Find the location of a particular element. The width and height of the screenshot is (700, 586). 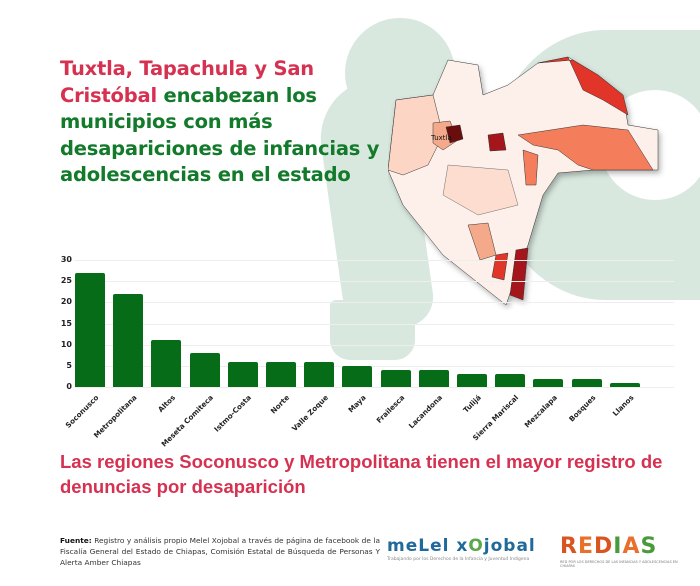

source-label: Fuente: is located at coordinates (76, 540).